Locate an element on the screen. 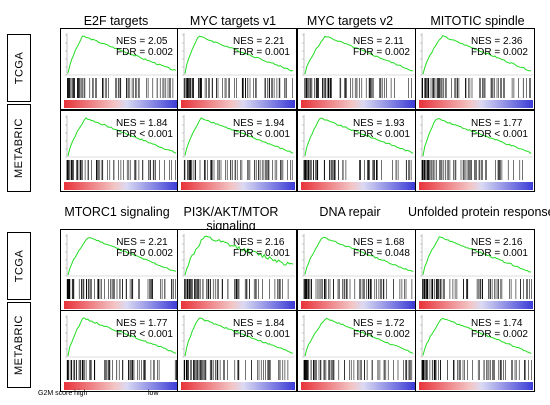 The height and width of the screenshot is (405, 550). nes-value: NES = 1.74 is located at coordinates (497, 323).